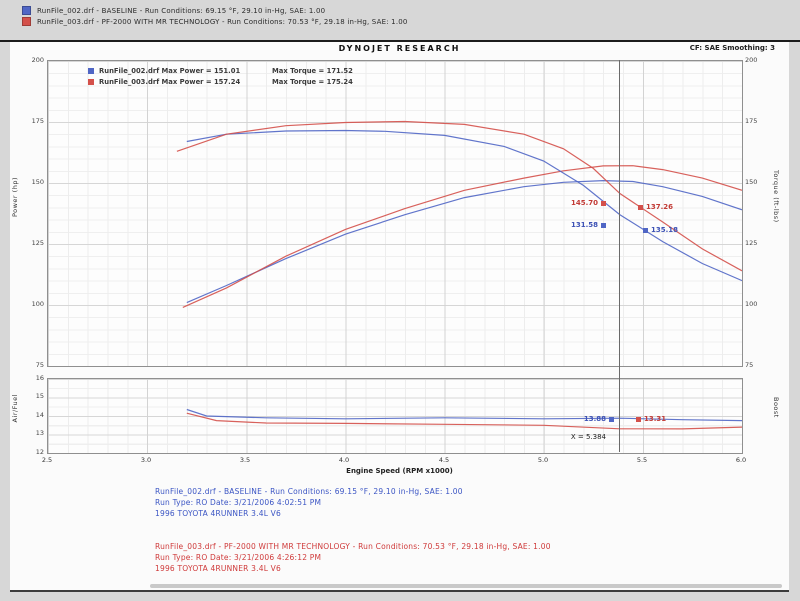  What do you see at coordinates (146, 460) in the screenshot?
I see `xtick-3-0: 3.0` at bounding box center [146, 460].